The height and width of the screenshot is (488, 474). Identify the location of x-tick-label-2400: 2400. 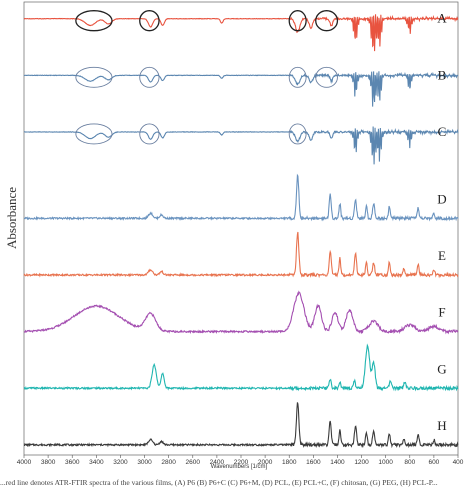
(217, 462).